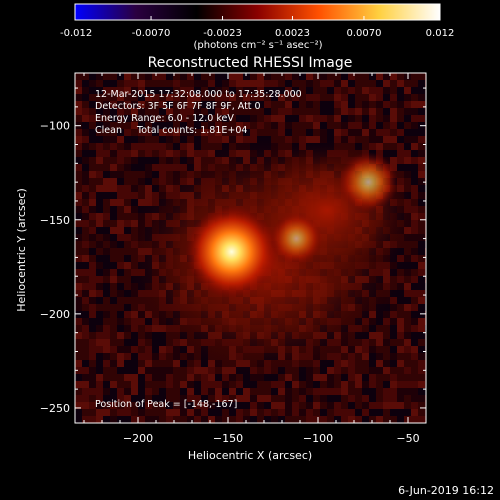  I want to click on emission-source, so click(231, 251).